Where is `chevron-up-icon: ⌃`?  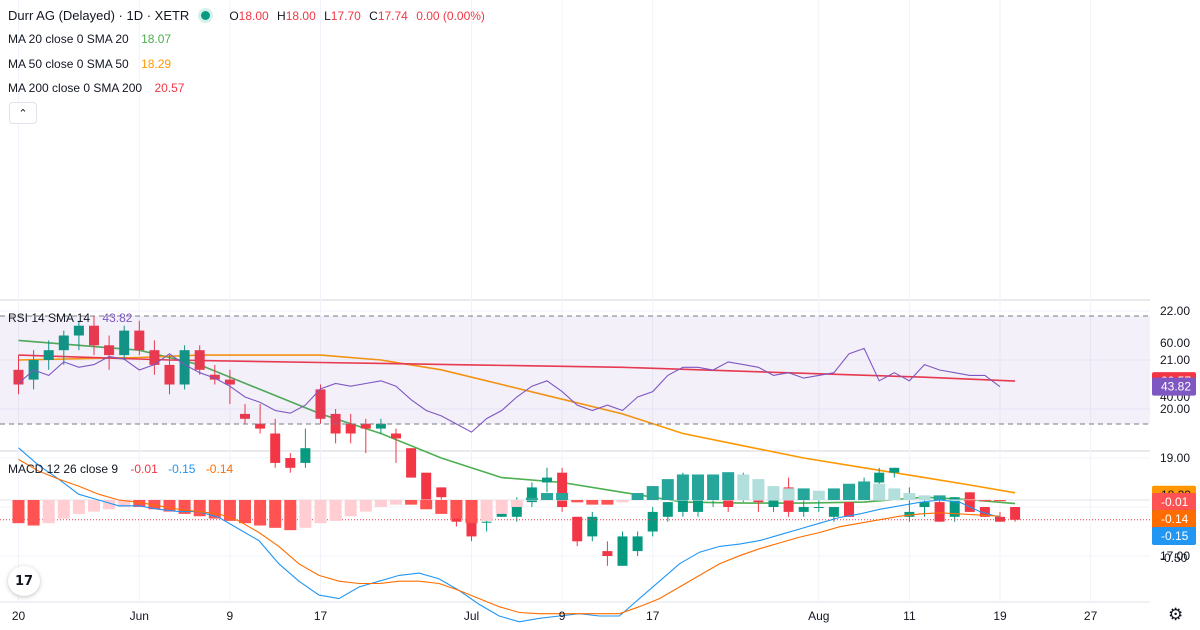 chevron-up-icon: ⌃ is located at coordinates (23, 113).